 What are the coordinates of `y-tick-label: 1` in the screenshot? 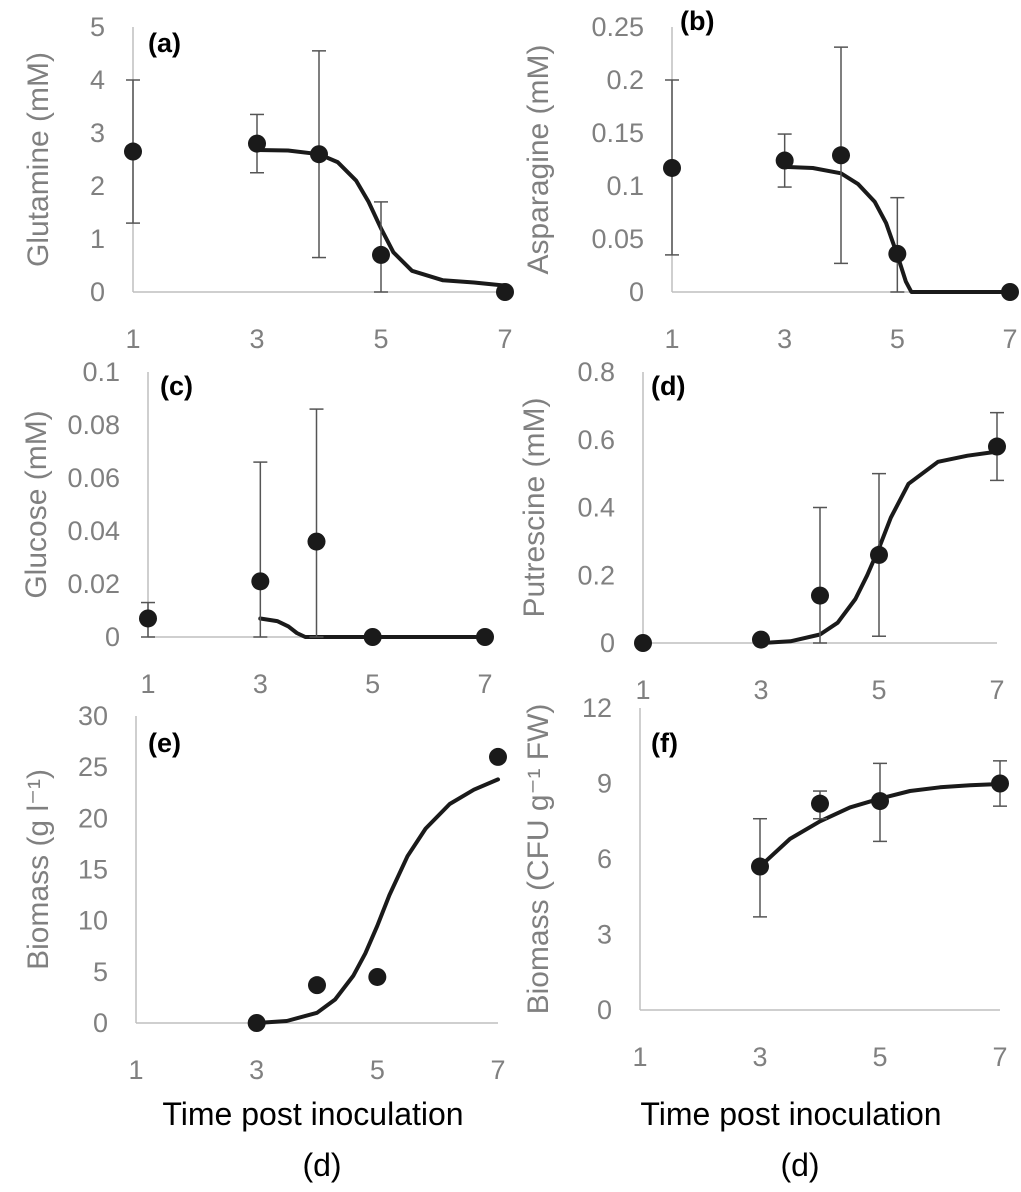 It's located at (97, 239).